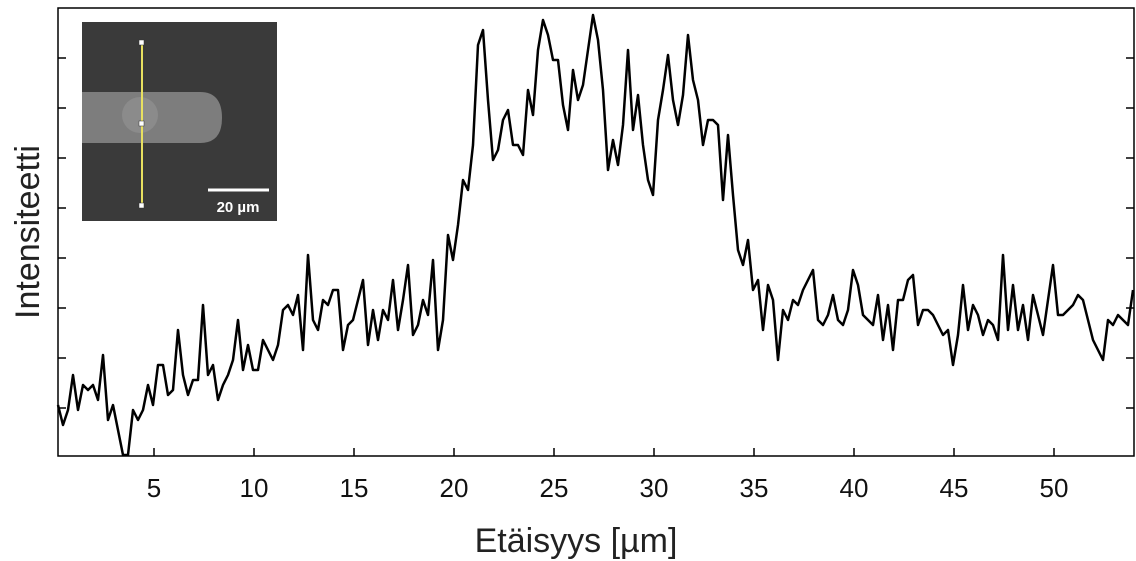 This screenshot has width=1136, height=561. What do you see at coordinates (179, 121) in the screenshot?
I see `inset-image: 20 µm` at bounding box center [179, 121].